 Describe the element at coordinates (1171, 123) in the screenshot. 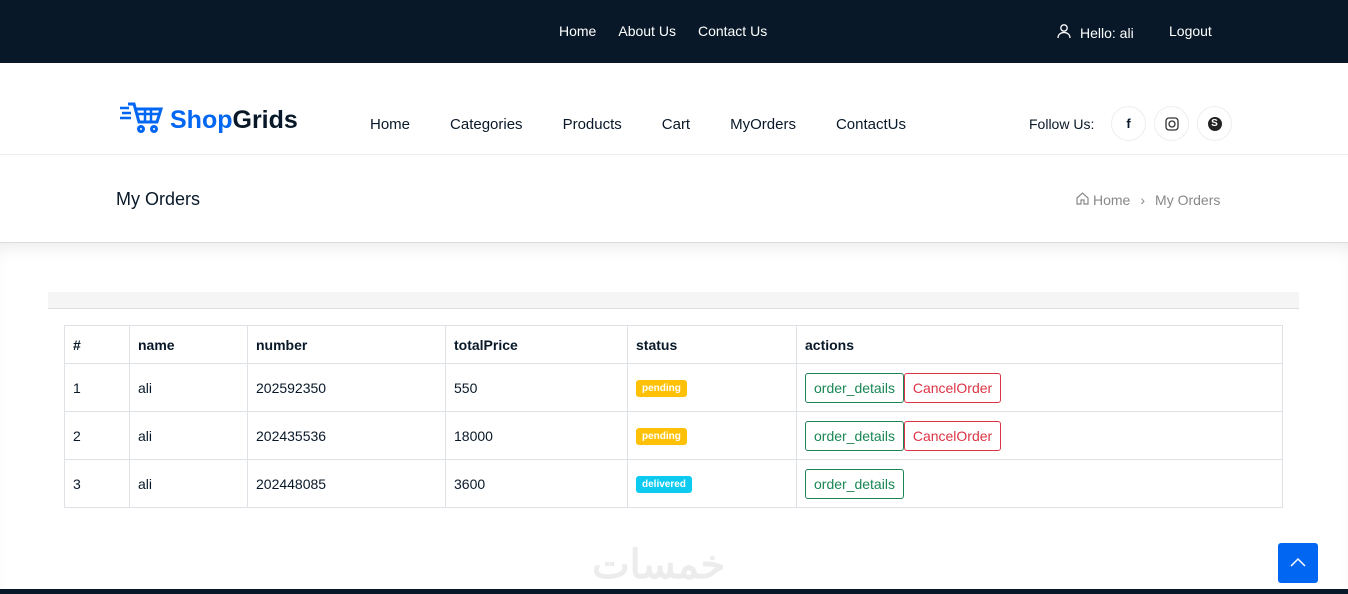

I see `instagram-icon` at that location.